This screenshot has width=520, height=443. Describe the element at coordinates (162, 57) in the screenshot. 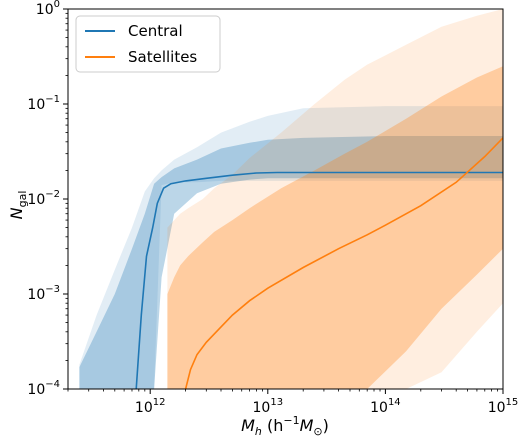

I see `legend-label-satellites: Satellites` at that location.